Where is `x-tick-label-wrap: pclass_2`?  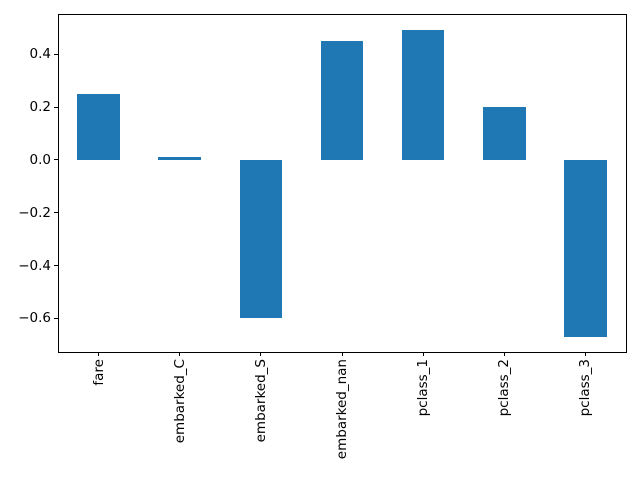 x-tick-label-wrap: pclass_2 is located at coordinates (504, 387).